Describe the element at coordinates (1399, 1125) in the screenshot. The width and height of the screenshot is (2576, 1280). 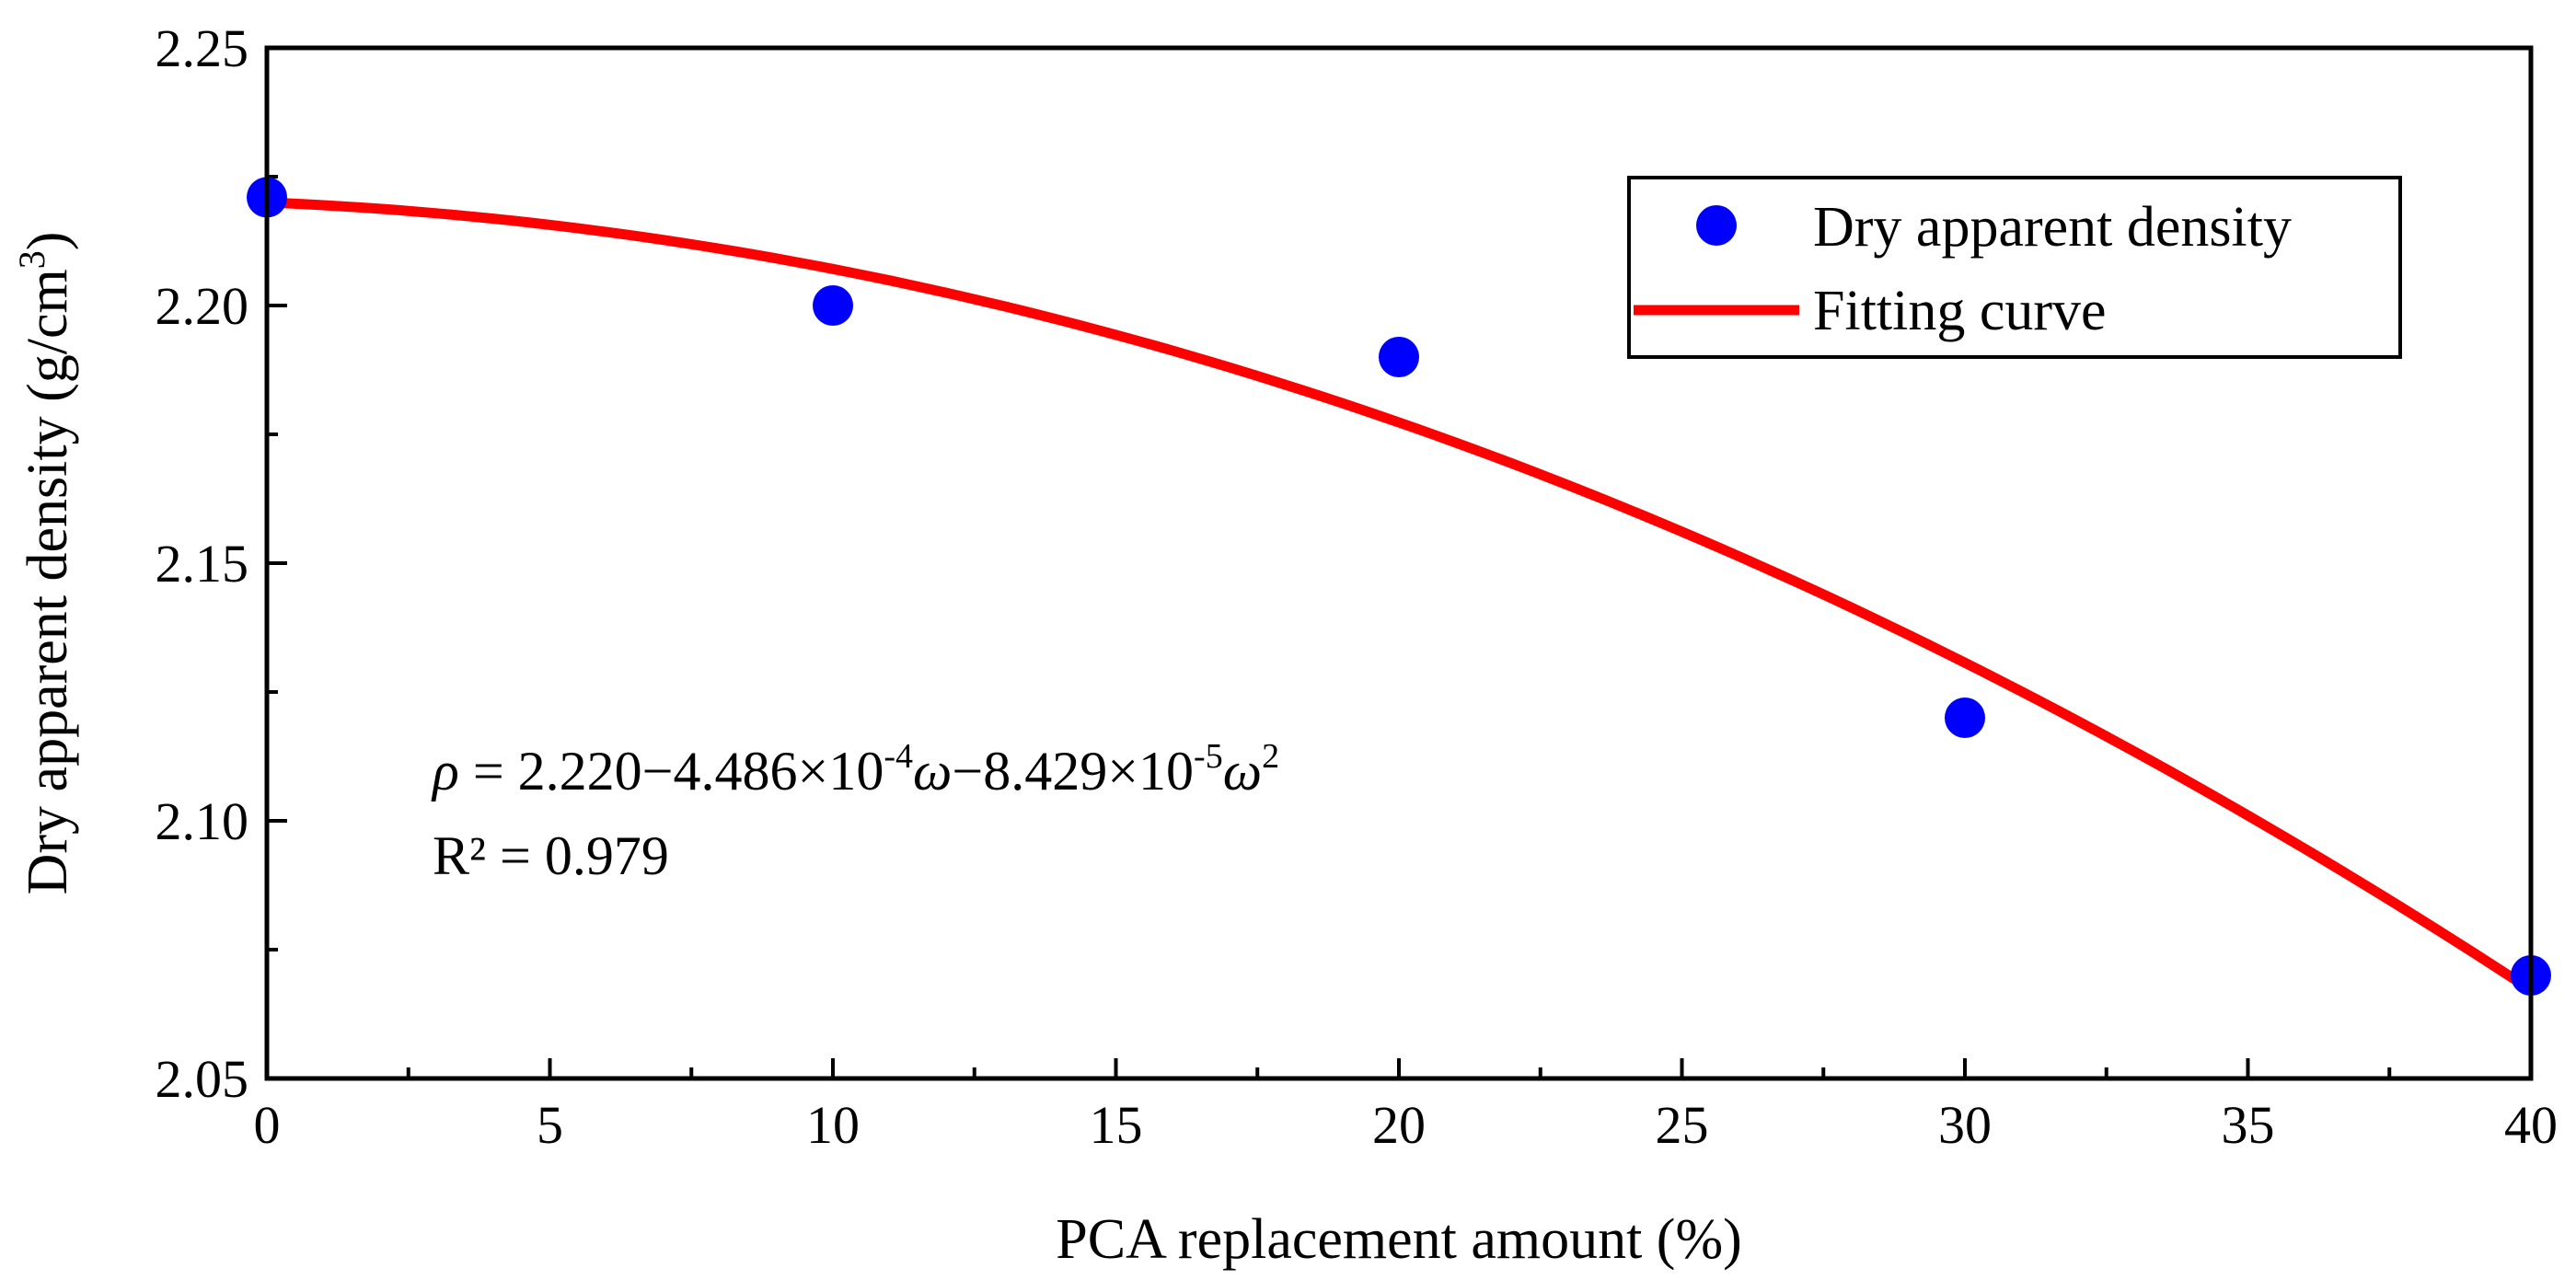
I see `x-tick-label: 20` at that location.